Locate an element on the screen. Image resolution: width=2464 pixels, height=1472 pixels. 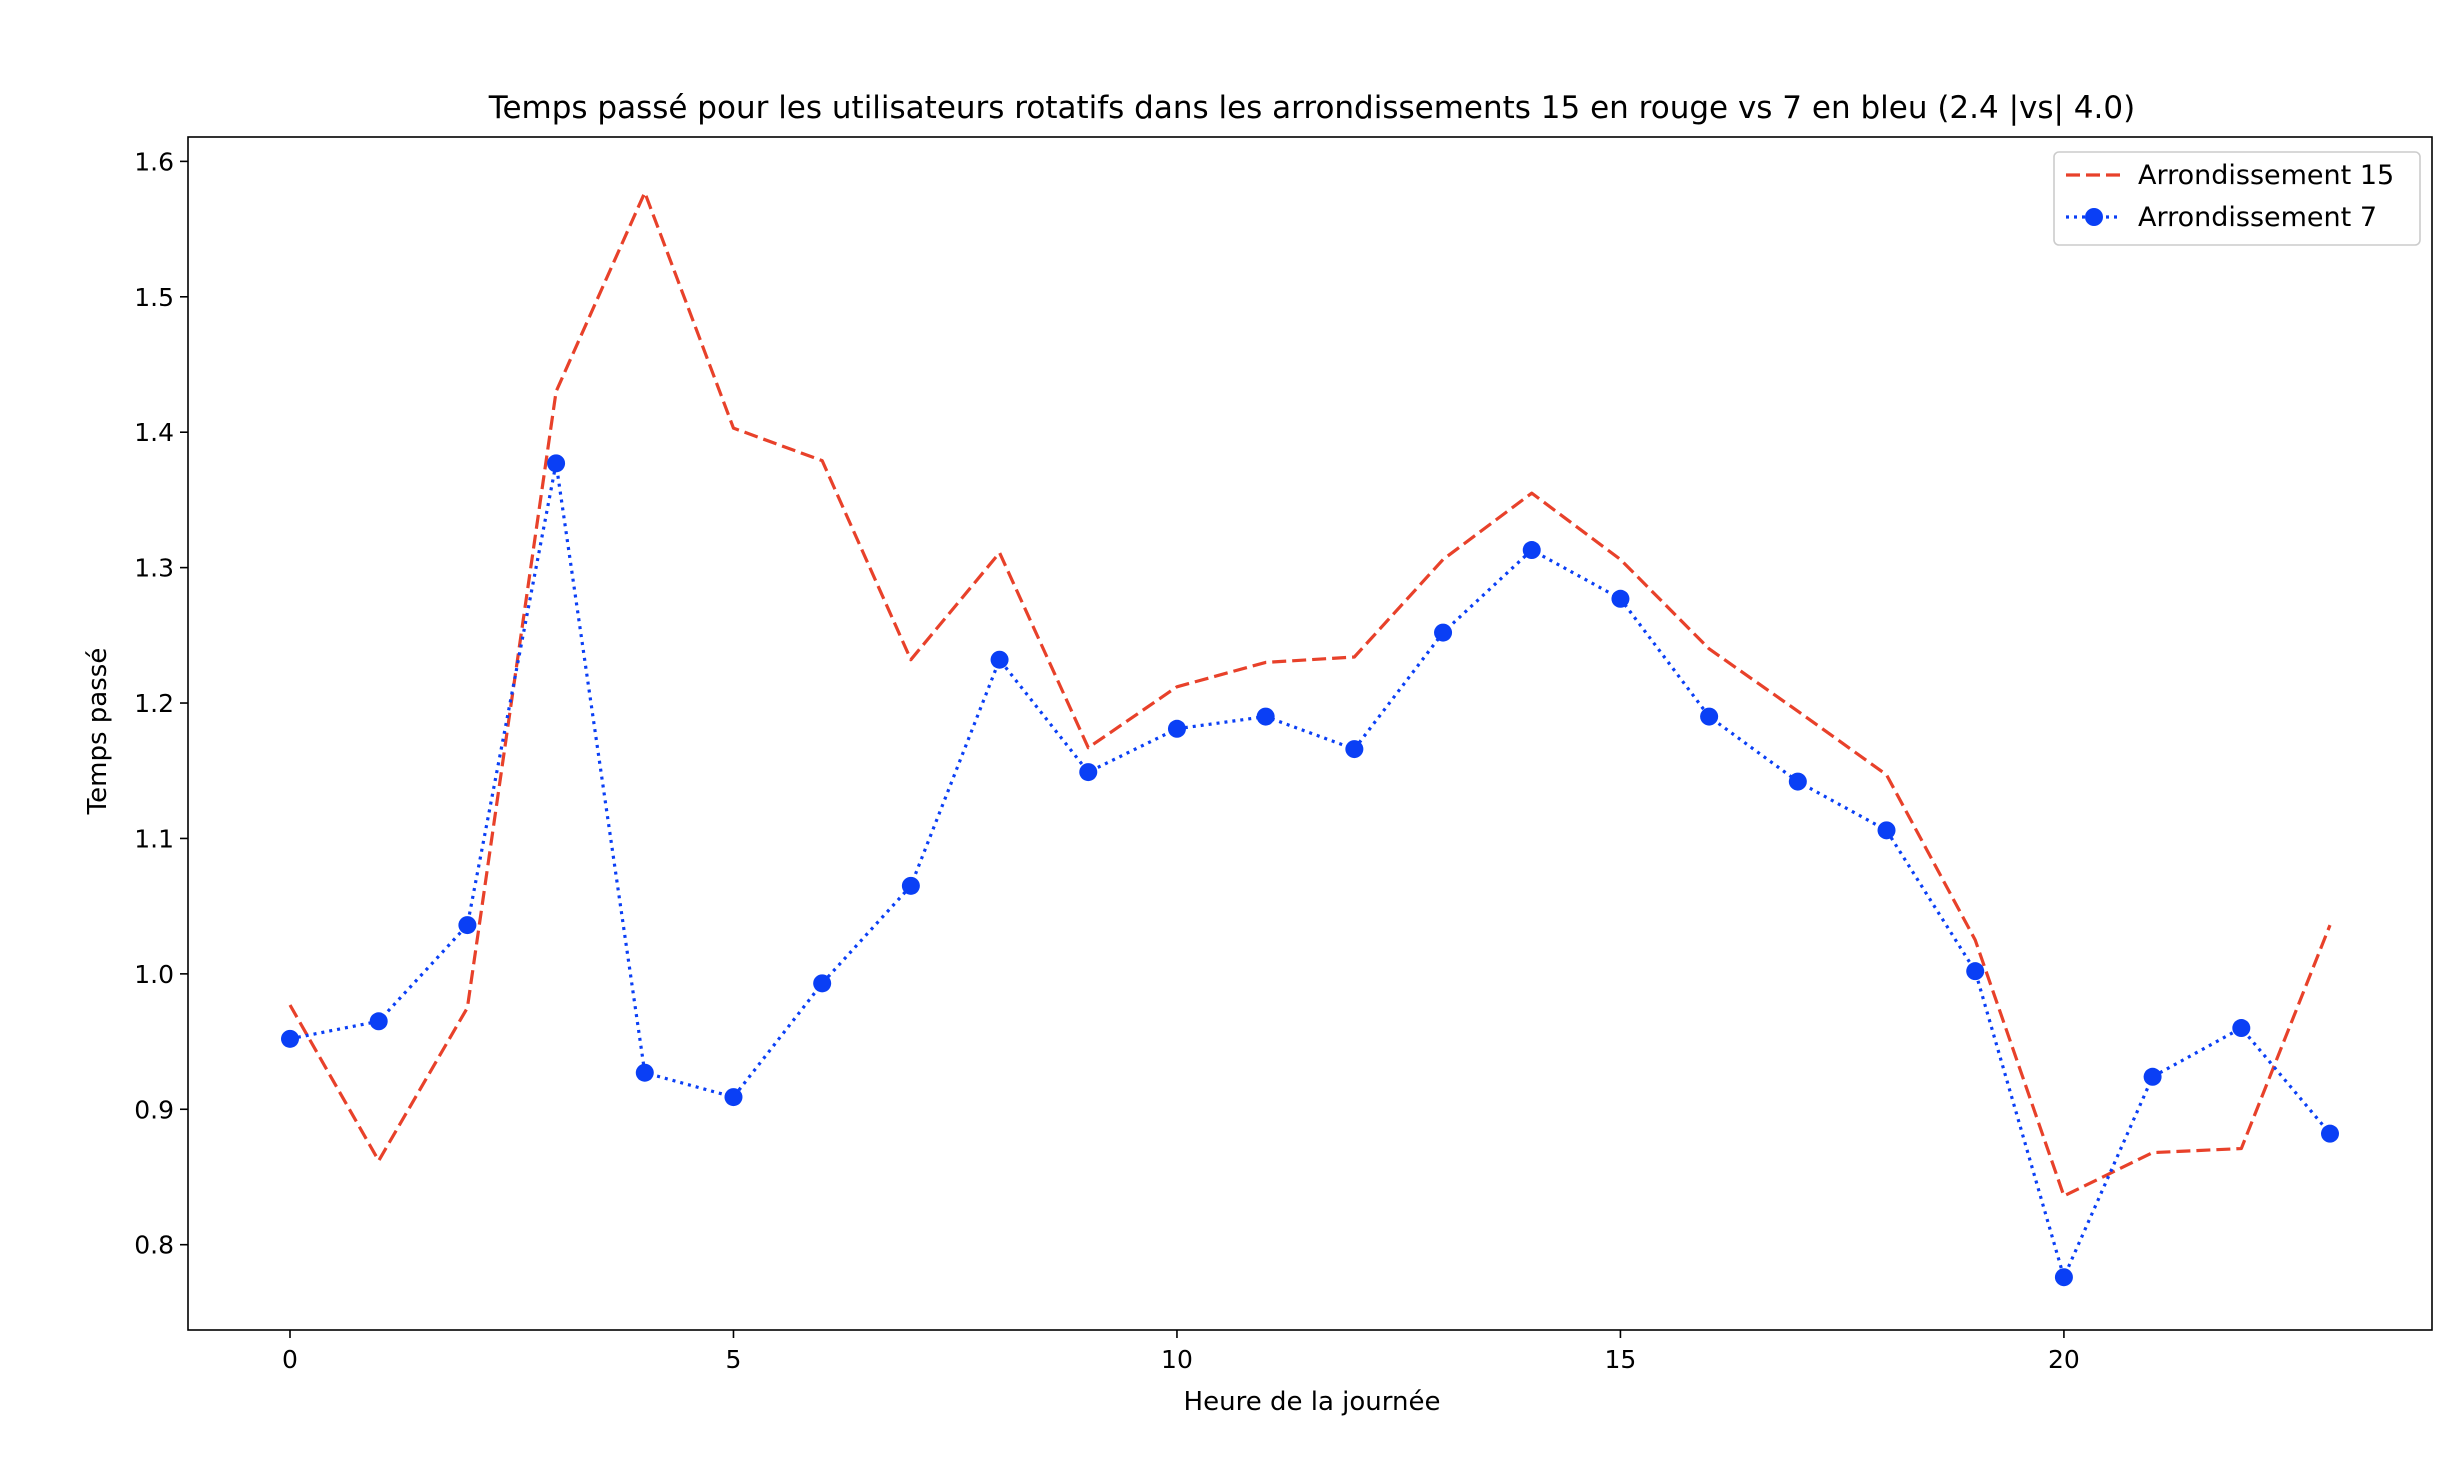
legend-label-1: Arrondissement 15 is located at coordinates (2266, 175).